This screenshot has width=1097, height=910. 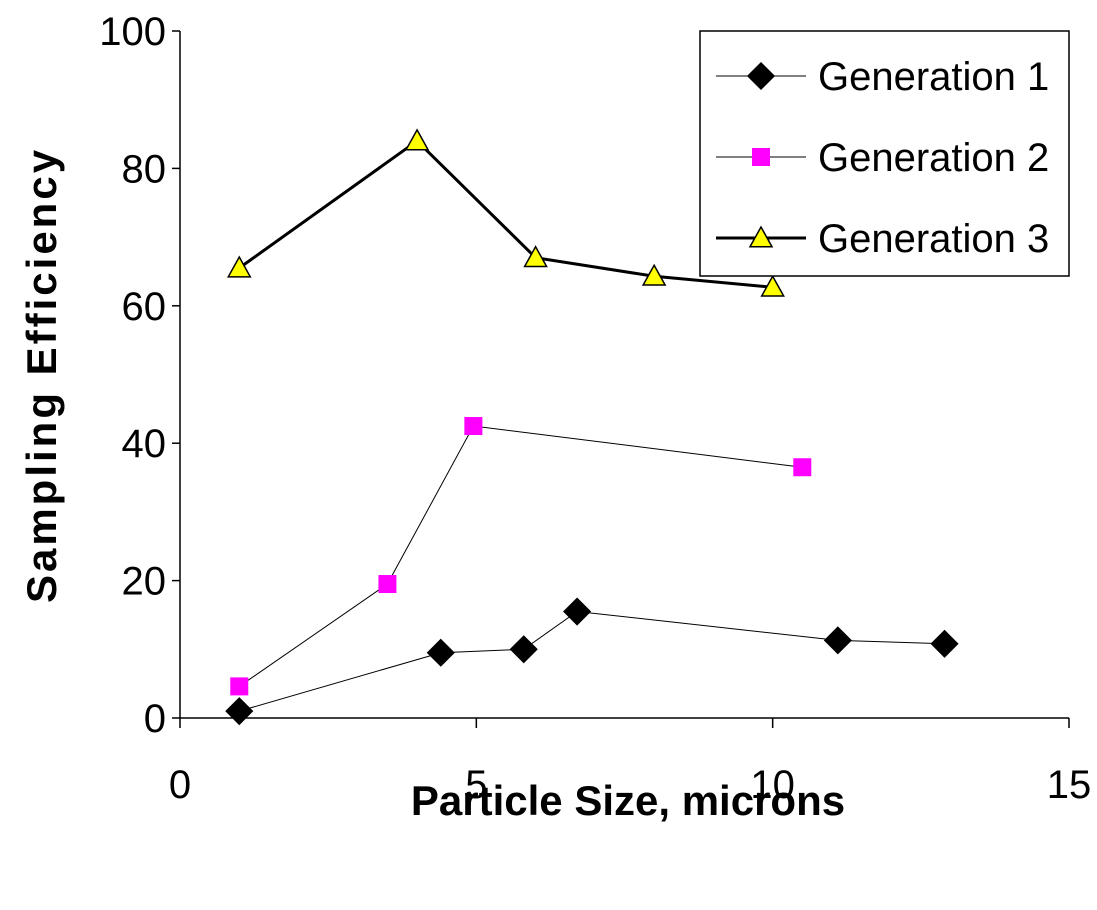 What do you see at coordinates (1069, 785) in the screenshot?
I see `x-tick-label: 15` at bounding box center [1069, 785].